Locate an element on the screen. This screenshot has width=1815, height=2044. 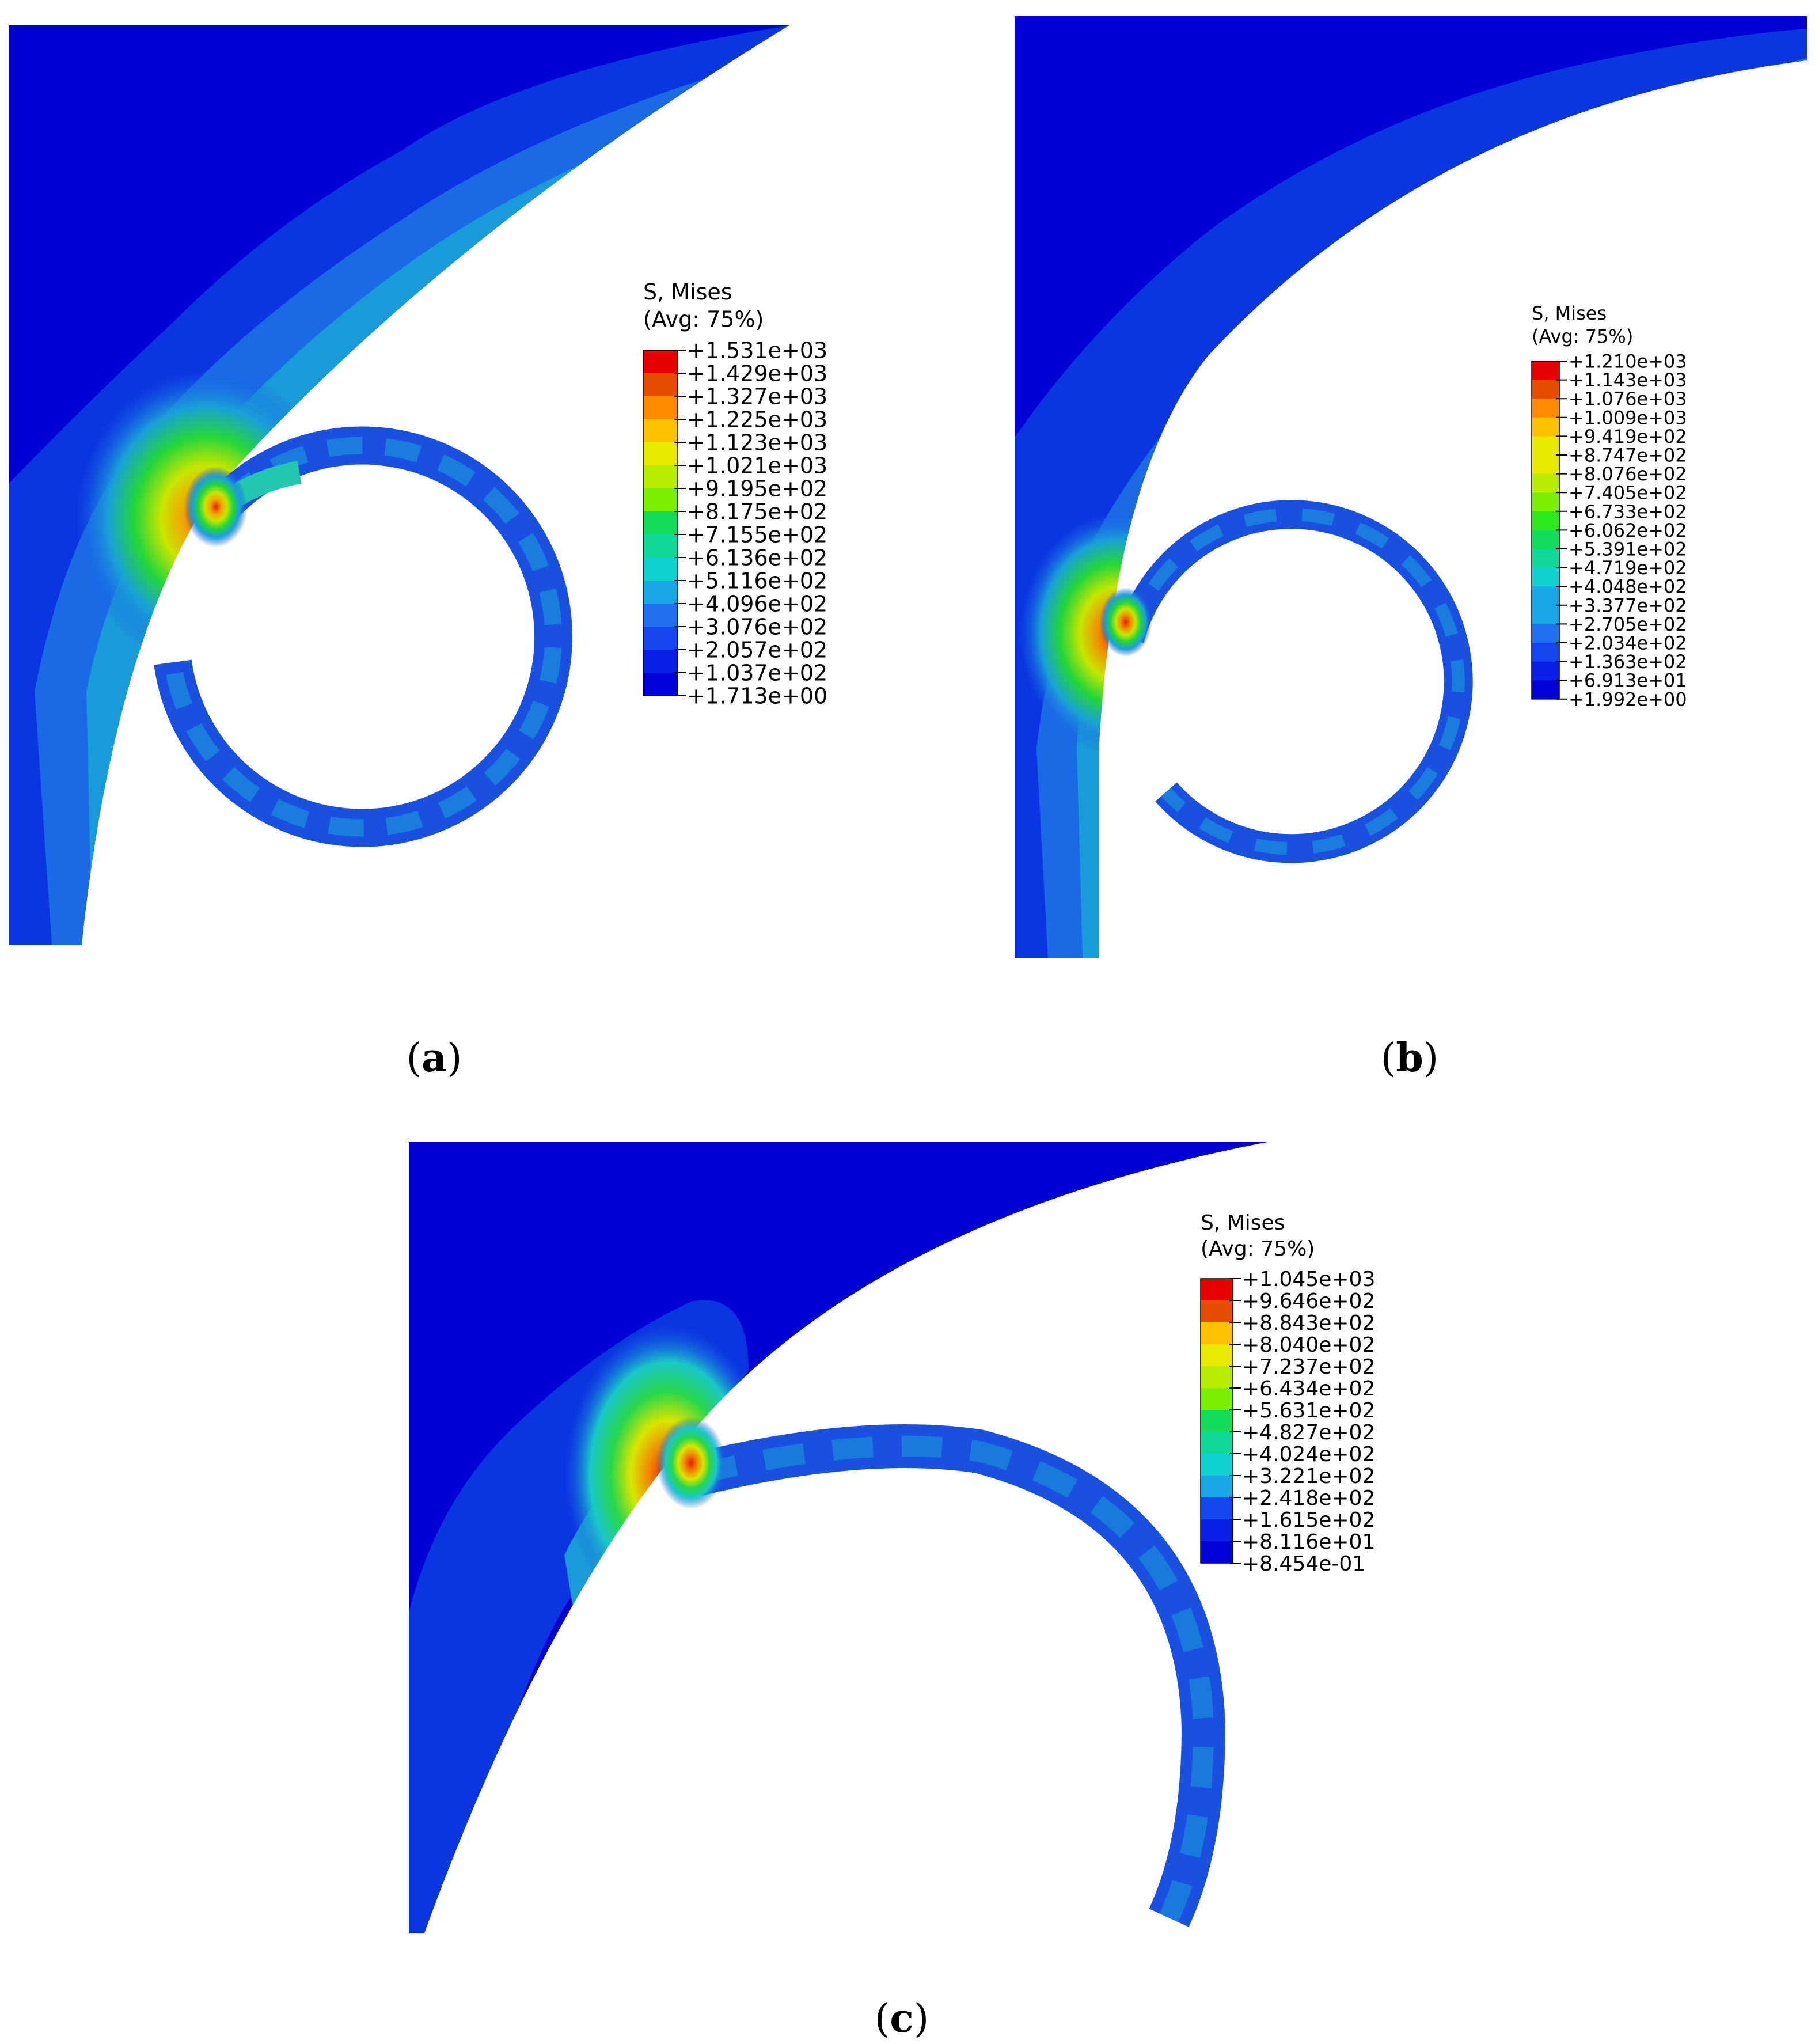
legend-value: +9.419e+02 is located at coordinates (1628, 437).